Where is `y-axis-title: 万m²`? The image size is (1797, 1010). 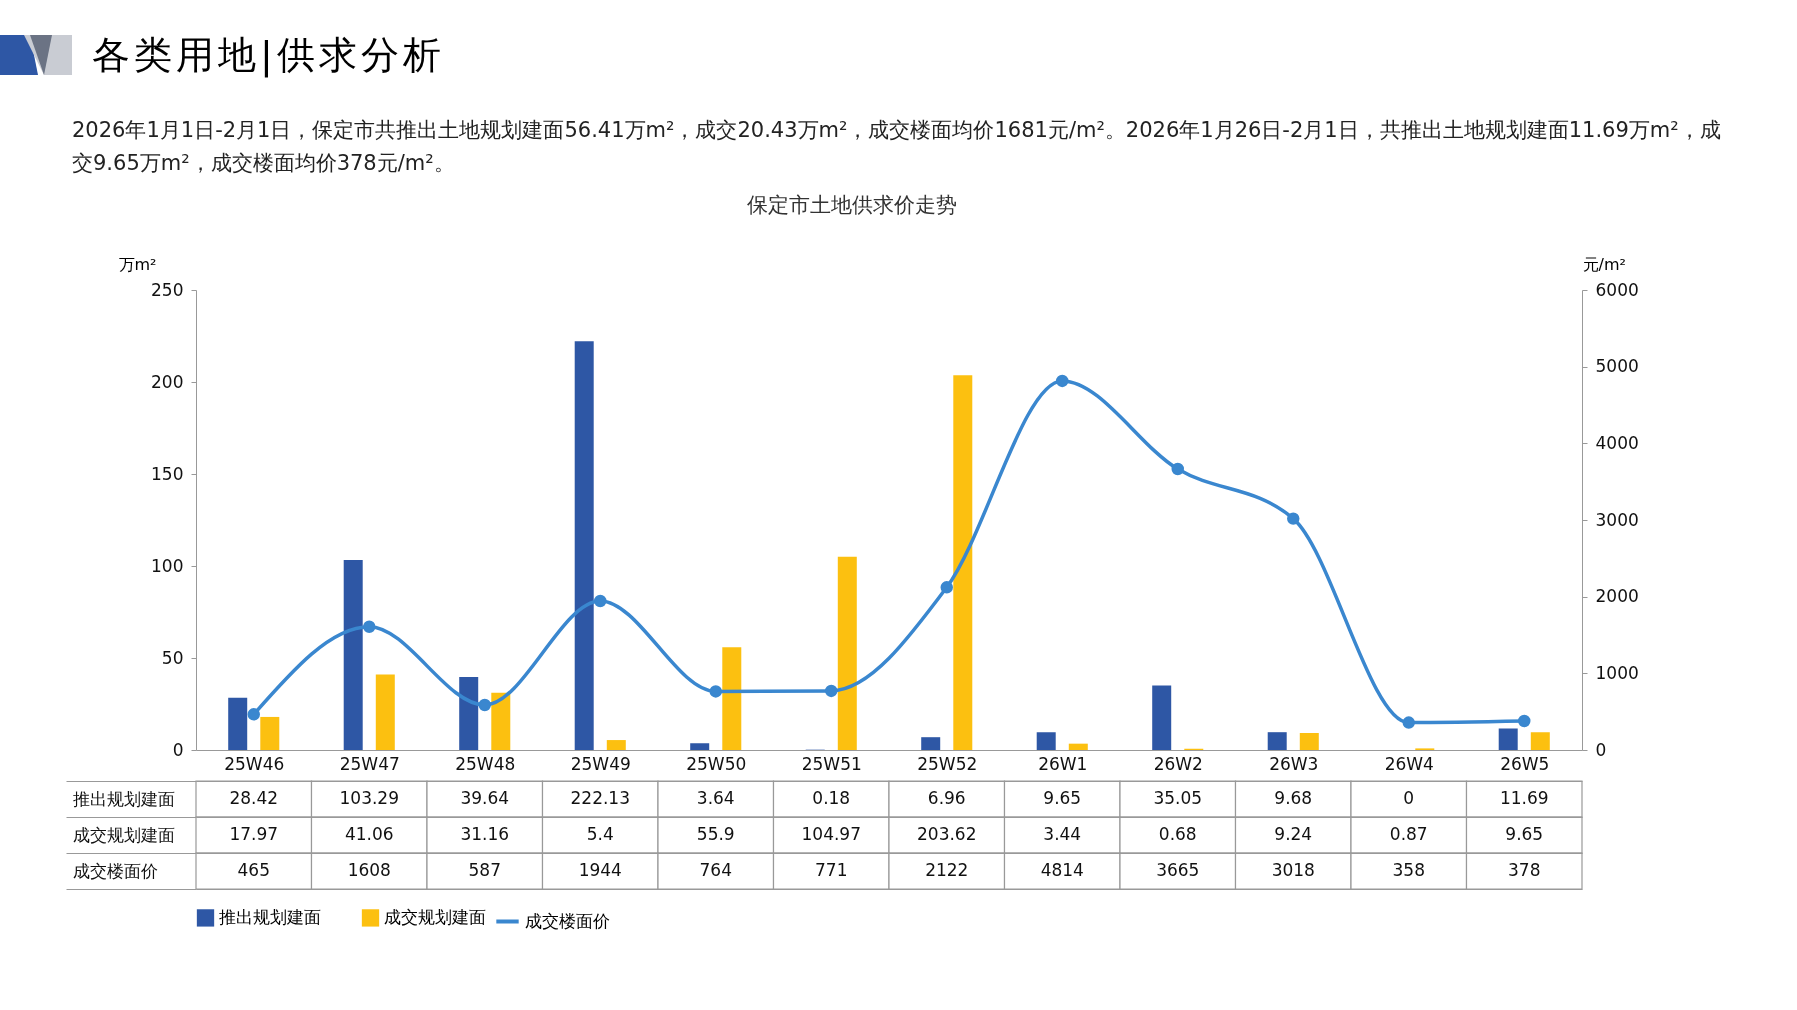 y-axis-title: 万m² is located at coordinates (137, 264).